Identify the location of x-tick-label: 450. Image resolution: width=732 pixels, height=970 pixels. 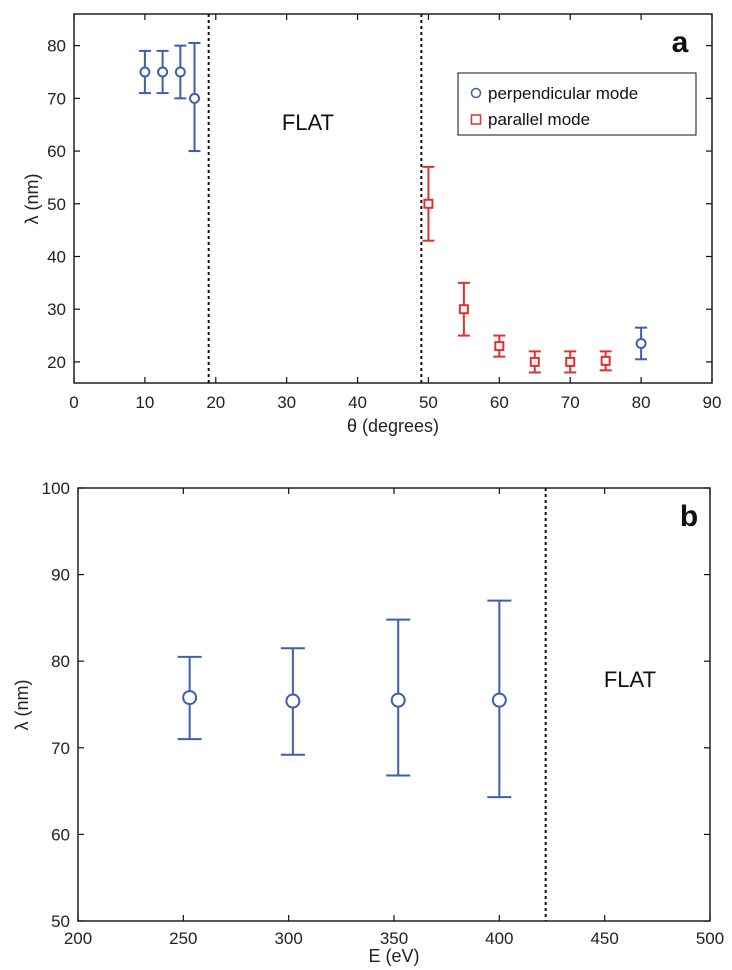
(604, 938).